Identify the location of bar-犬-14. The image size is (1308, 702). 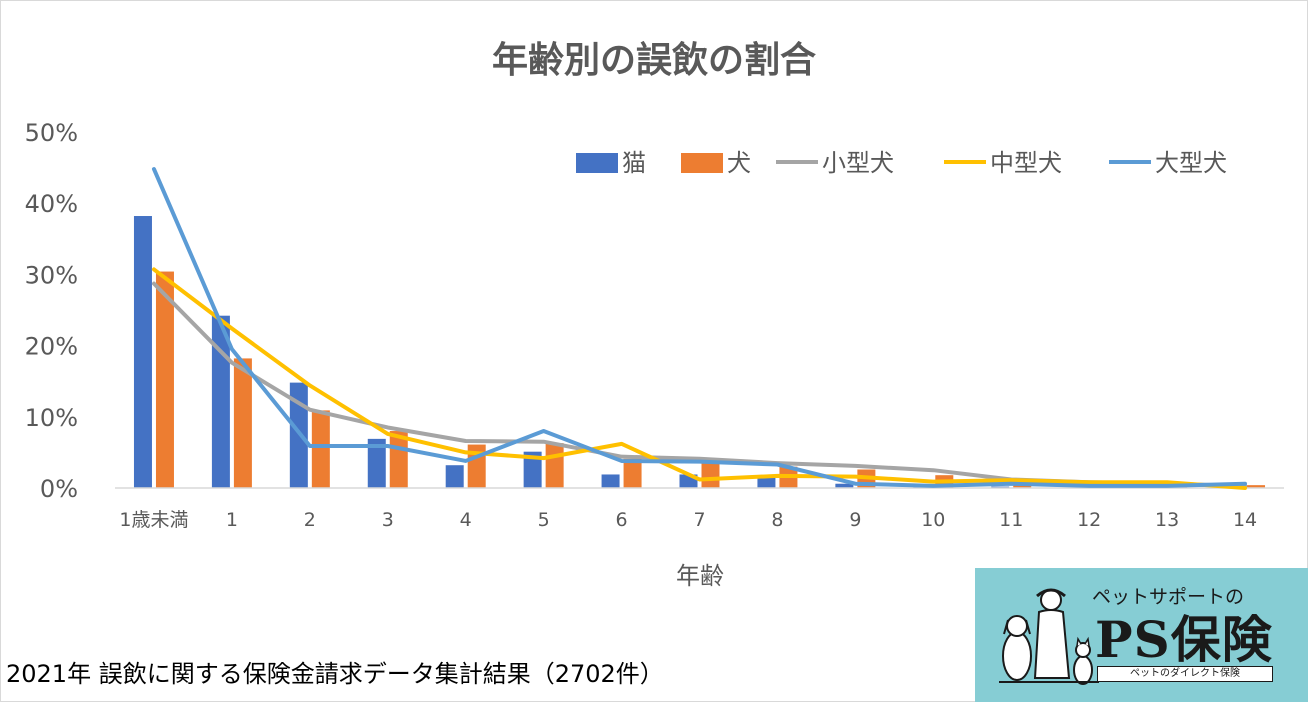
(1256, 486).